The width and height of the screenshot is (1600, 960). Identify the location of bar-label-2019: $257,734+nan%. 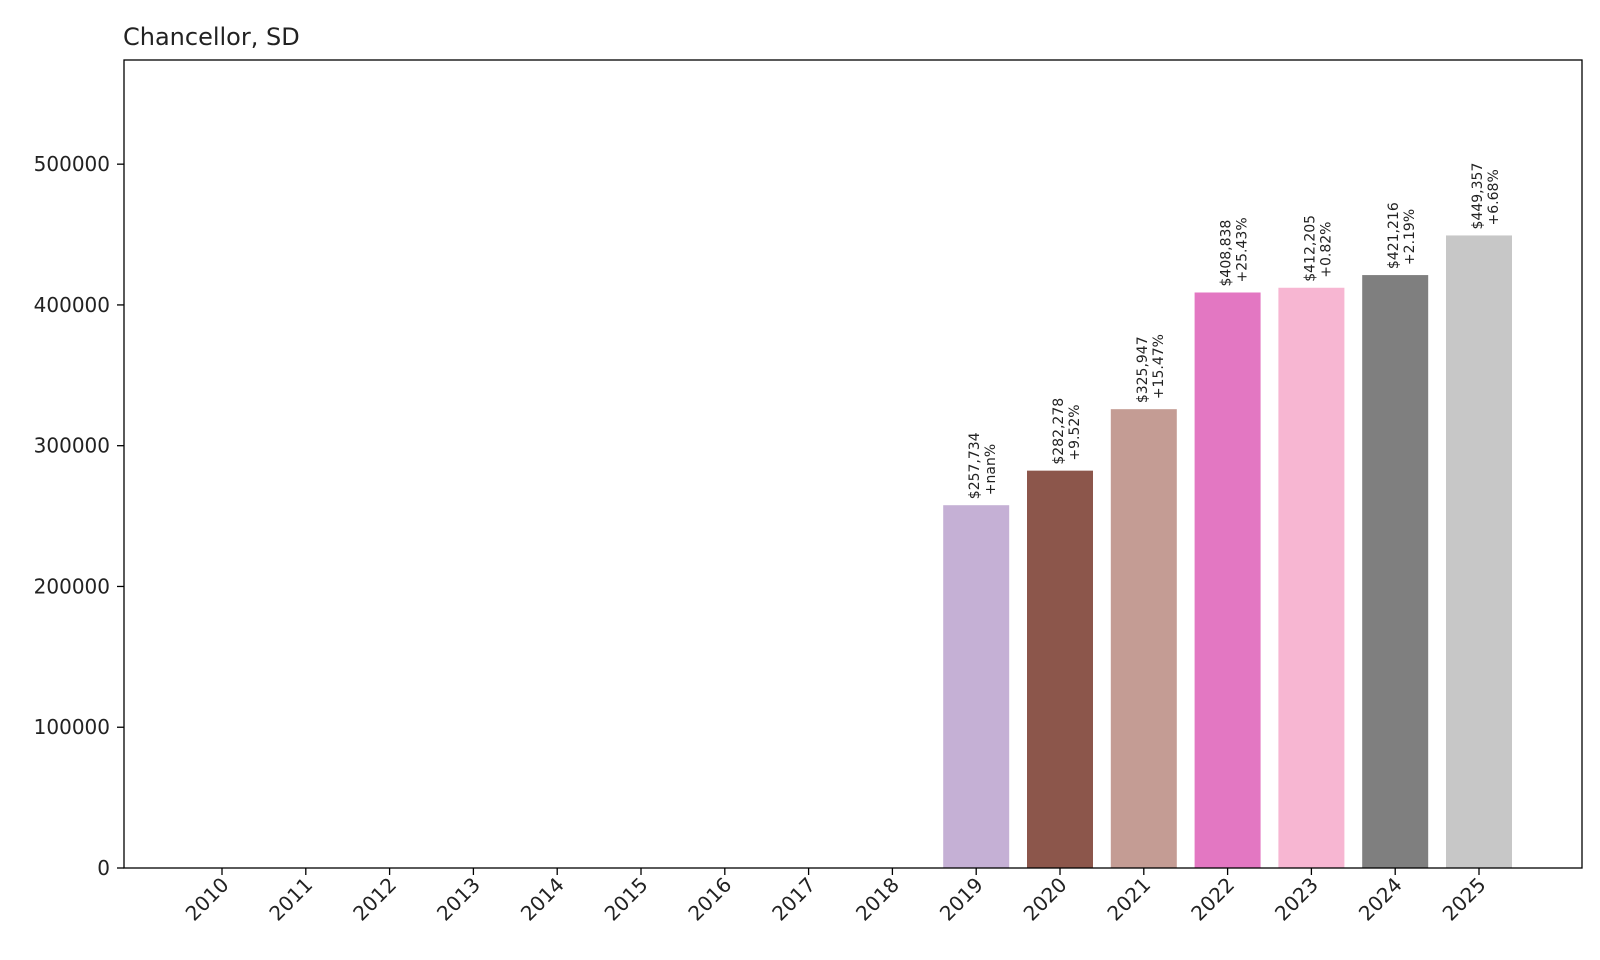
(983, 465).